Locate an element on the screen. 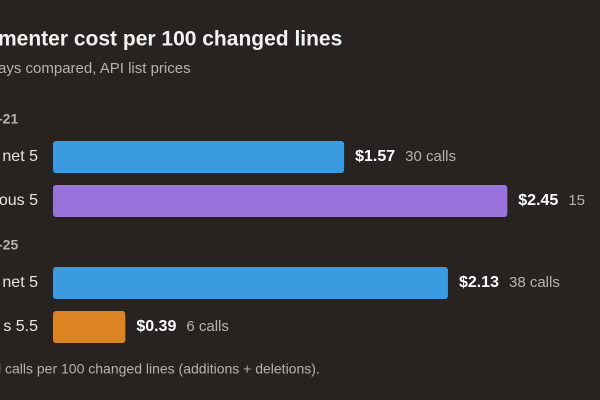 The width and height of the screenshot is (600, 400). chart-subtitle: ays compared, API list prices is located at coordinates (95, 68).